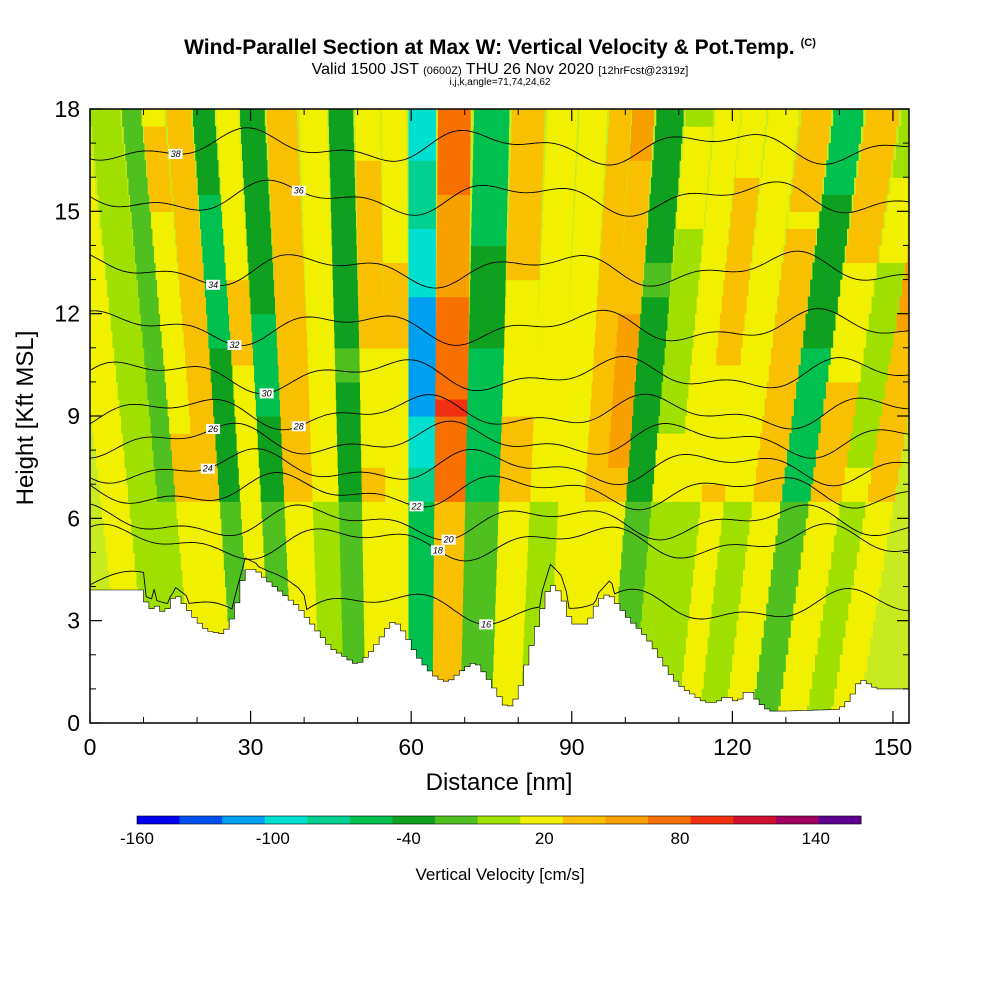 The height and width of the screenshot is (1000, 1000). What do you see at coordinates (499, 439) in the screenshot?
I see `theta-contour` at bounding box center [499, 439].